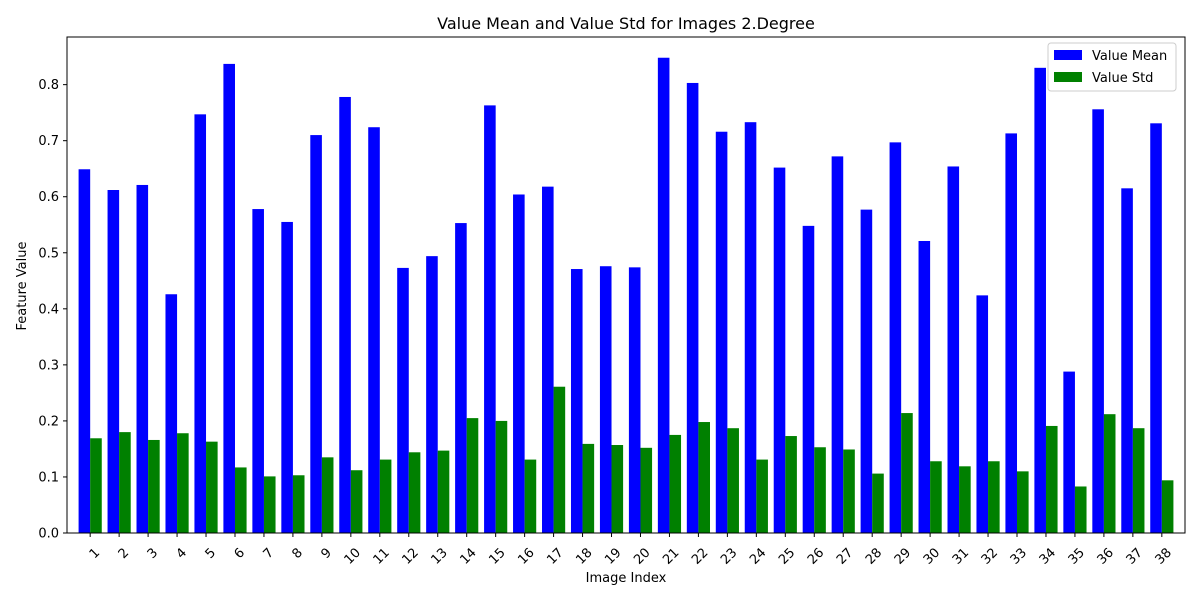 The width and height of the screenshot is (1200, 604). What do you see at coordinates (298, 553) in the screenshot?
I see `x-tick-label: 8` at bounding box center [298, 553].